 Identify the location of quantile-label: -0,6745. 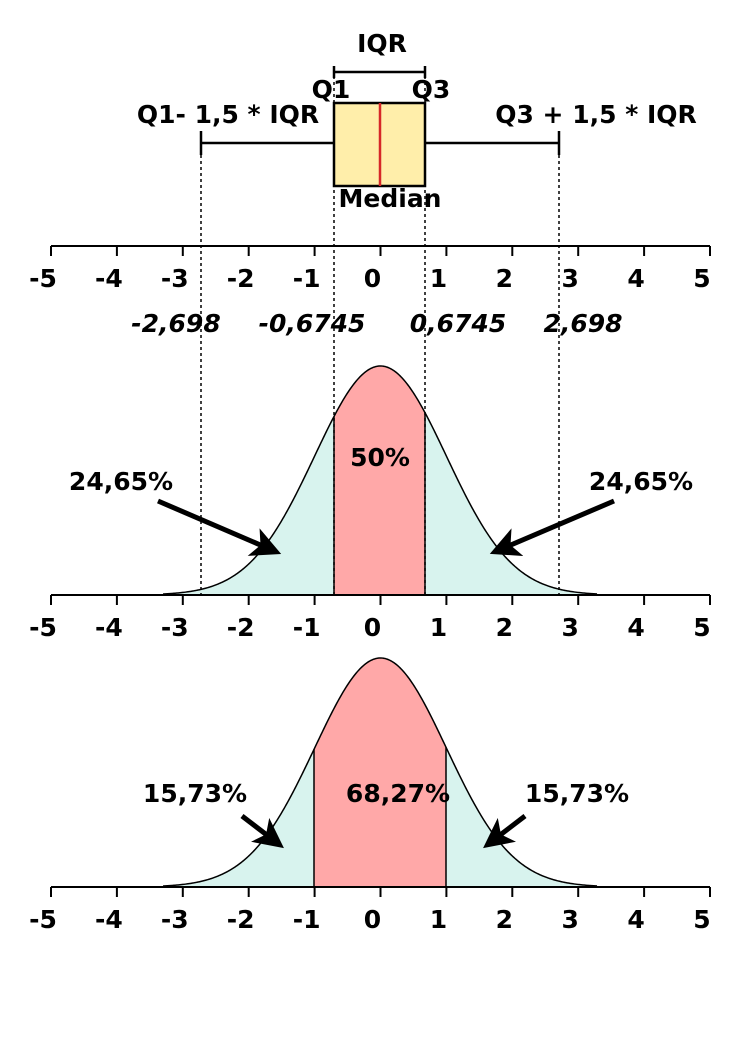
(312, 323).